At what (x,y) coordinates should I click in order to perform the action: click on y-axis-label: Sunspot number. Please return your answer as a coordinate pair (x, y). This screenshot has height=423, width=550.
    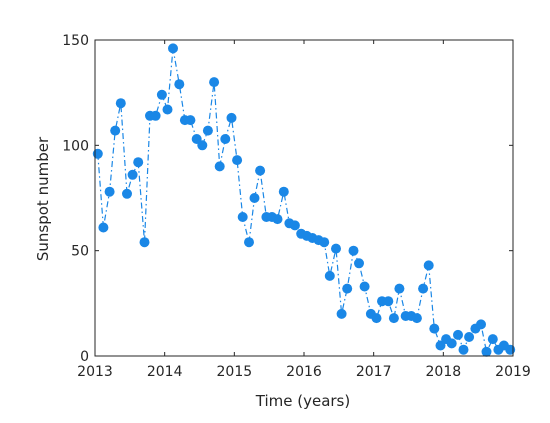
    Looking at the image, I should click on (43, 198).